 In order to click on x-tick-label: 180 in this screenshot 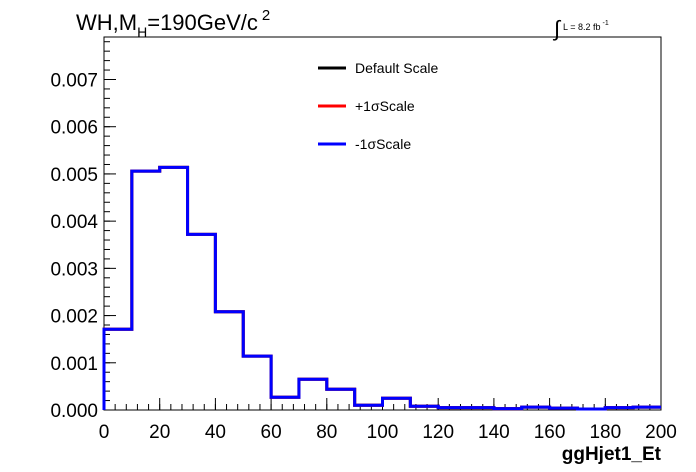, I will do `click(605, 432)`.